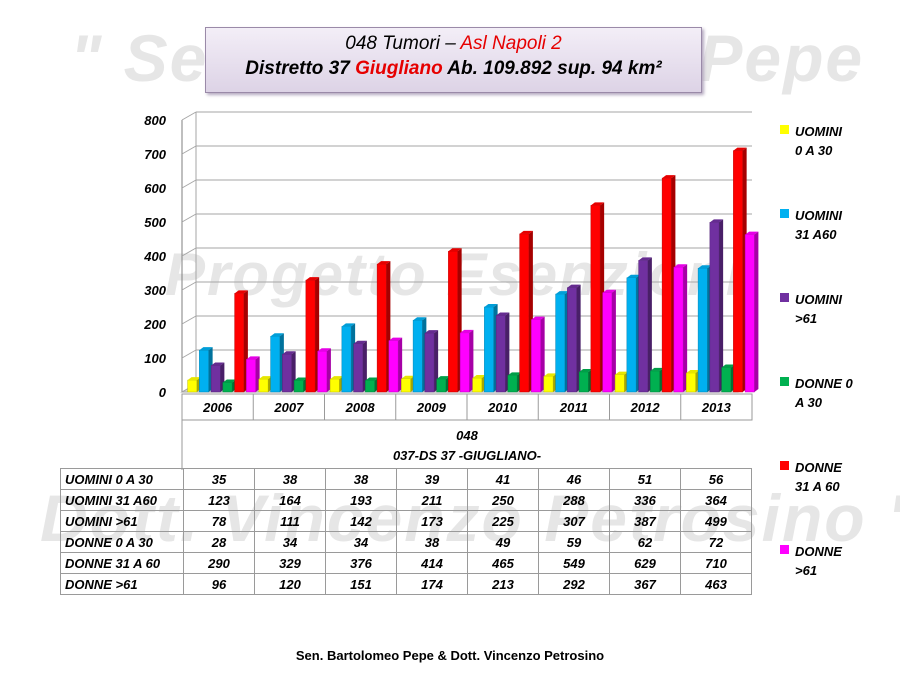 This screenshot has width=900, height=675. What do you see at coordinates (818, 477) in the screenshot?
I see `legend-label: DONNE 31 A 60` at bounding box center [818, 477].